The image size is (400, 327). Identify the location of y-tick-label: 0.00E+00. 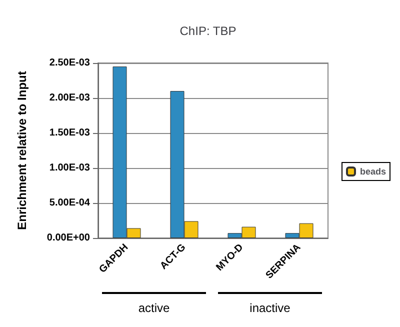
(68, 238).